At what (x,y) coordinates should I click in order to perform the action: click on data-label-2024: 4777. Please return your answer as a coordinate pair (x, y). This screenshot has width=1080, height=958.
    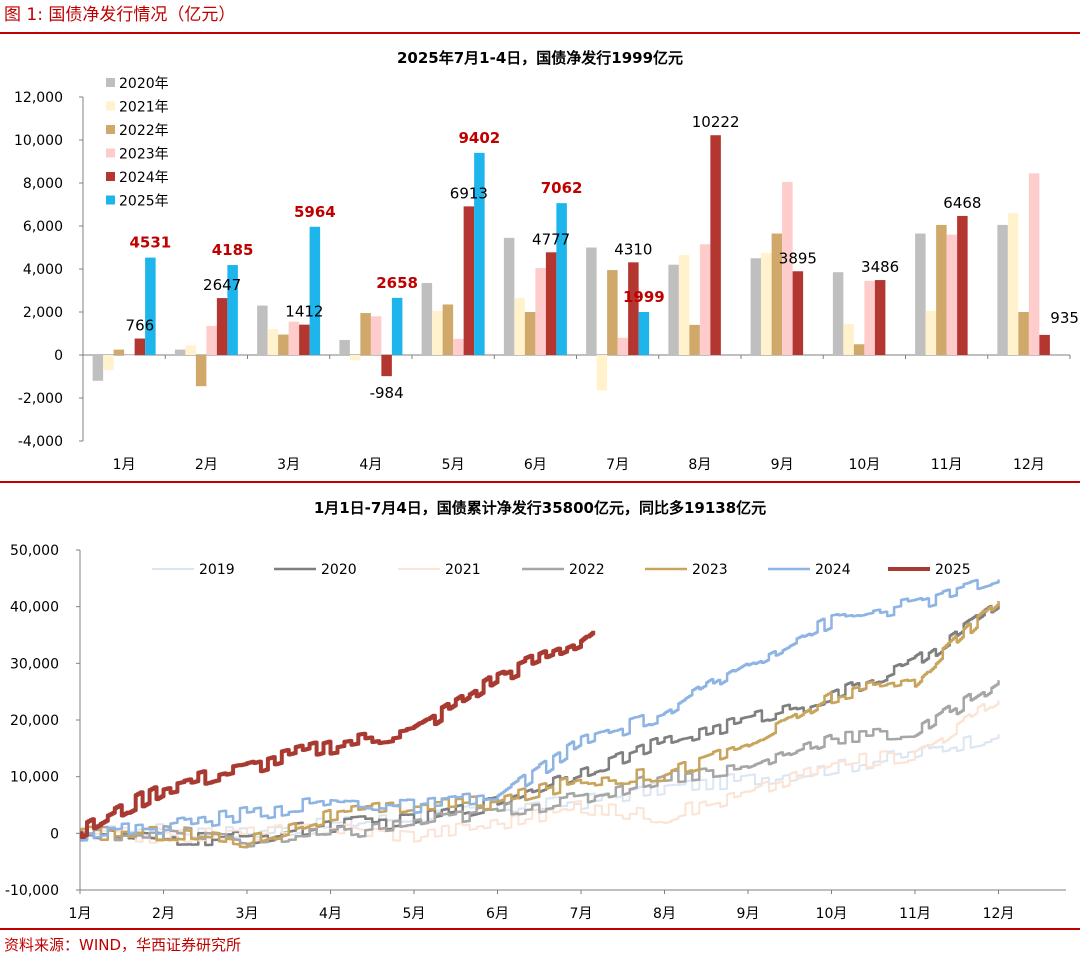
    Looking at the image, I should click on (551, 239).